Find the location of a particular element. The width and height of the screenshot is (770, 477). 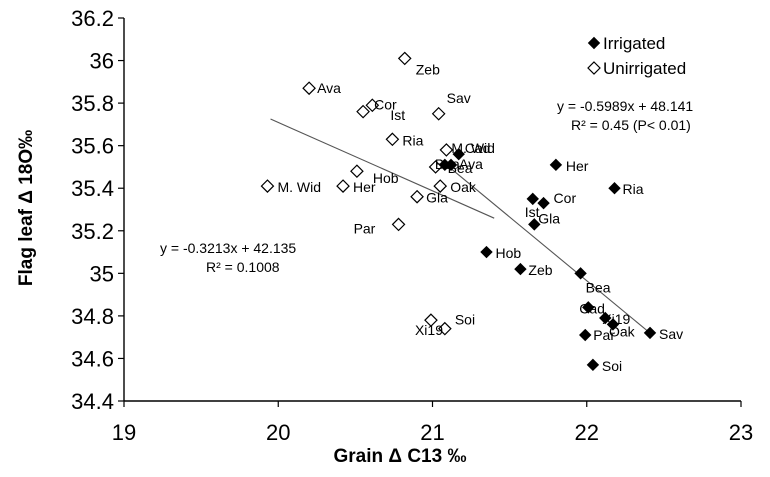

point-label-unirrigated: Hob is located at coordinates (386, 178).